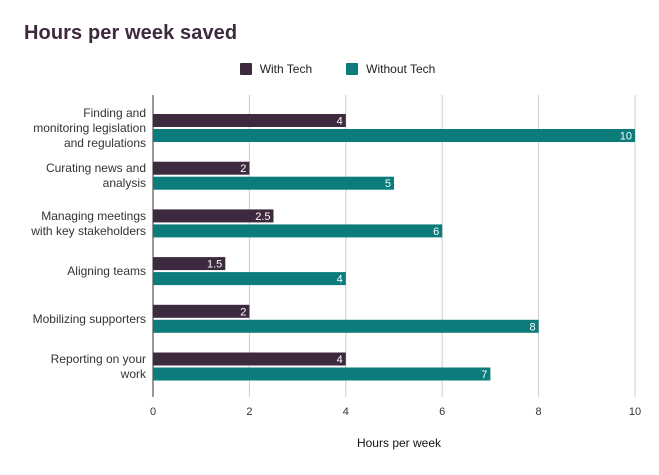  What do you see at coordinates (635, 412) in the screenshot?
I see `x-tick-label-10: 10` at bounding box center [635, 412].